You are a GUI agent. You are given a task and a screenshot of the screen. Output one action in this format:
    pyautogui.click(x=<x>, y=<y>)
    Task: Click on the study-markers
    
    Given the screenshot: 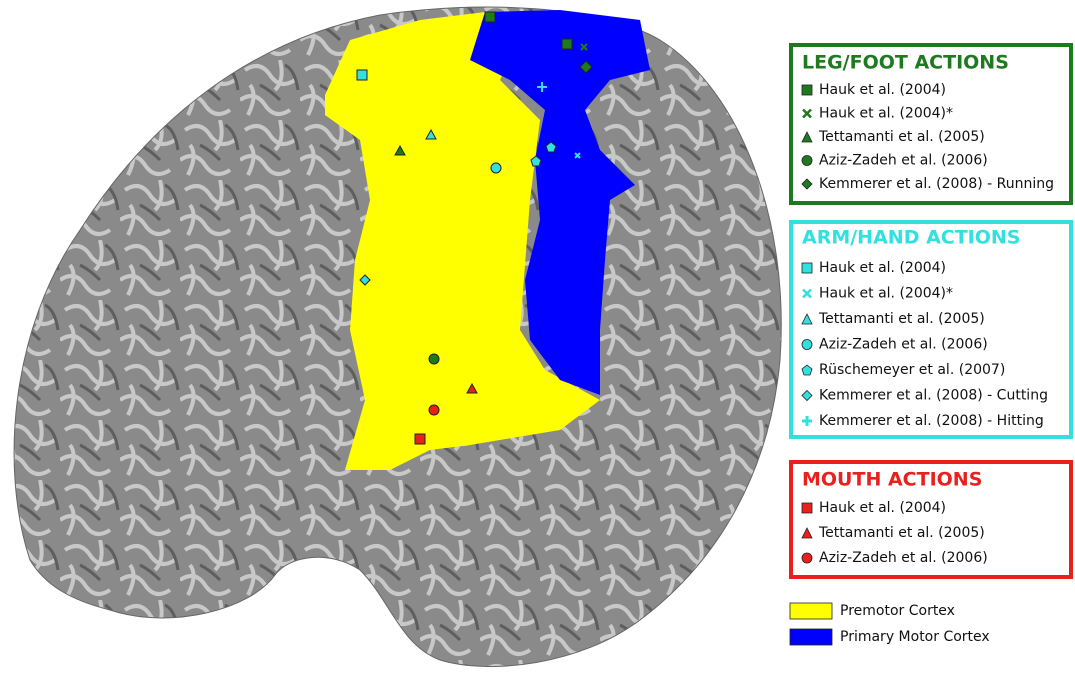 What is the action you would take?
    pyautogui.click(x=474, y=228)
    